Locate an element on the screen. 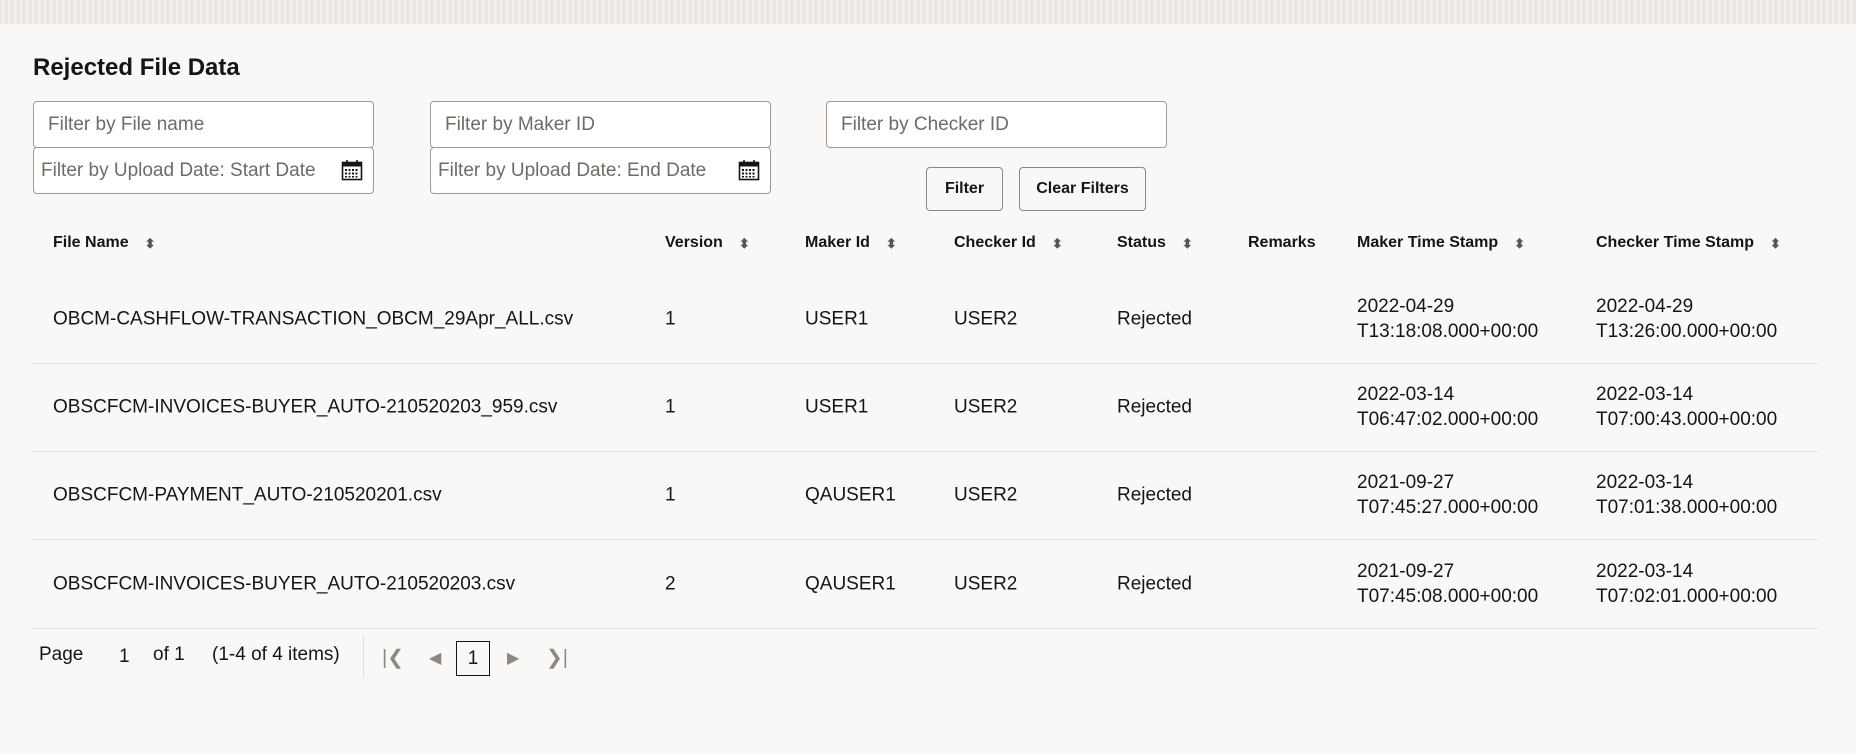 Image resolution: width=1856 pixels, height=754 pixels. column-header-status: Status ⬍ is located at coordinates (1155, 243).